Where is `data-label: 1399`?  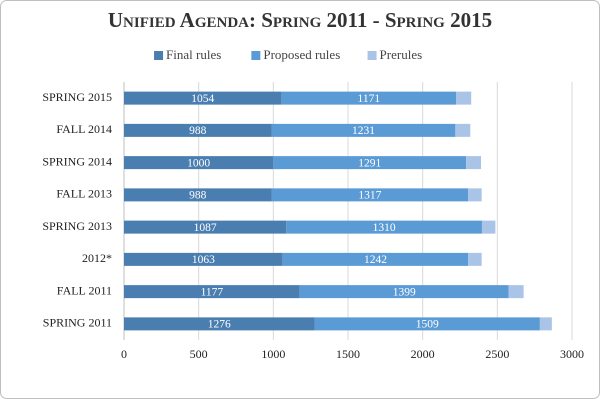 data-label: 1399 is located at coordinates (404, 292).